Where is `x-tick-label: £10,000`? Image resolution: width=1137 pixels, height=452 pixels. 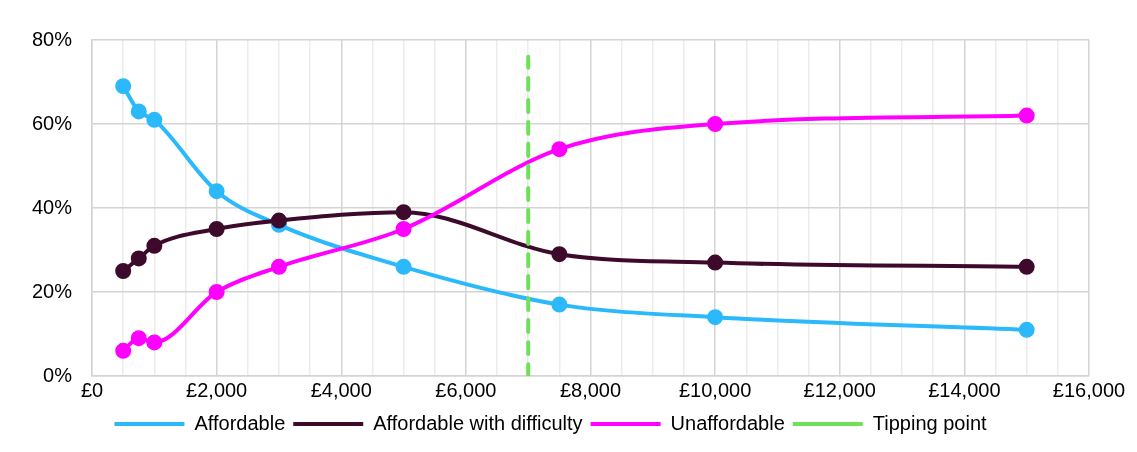 x-tick-label: £10,000 is located at coordinates (715, 389).